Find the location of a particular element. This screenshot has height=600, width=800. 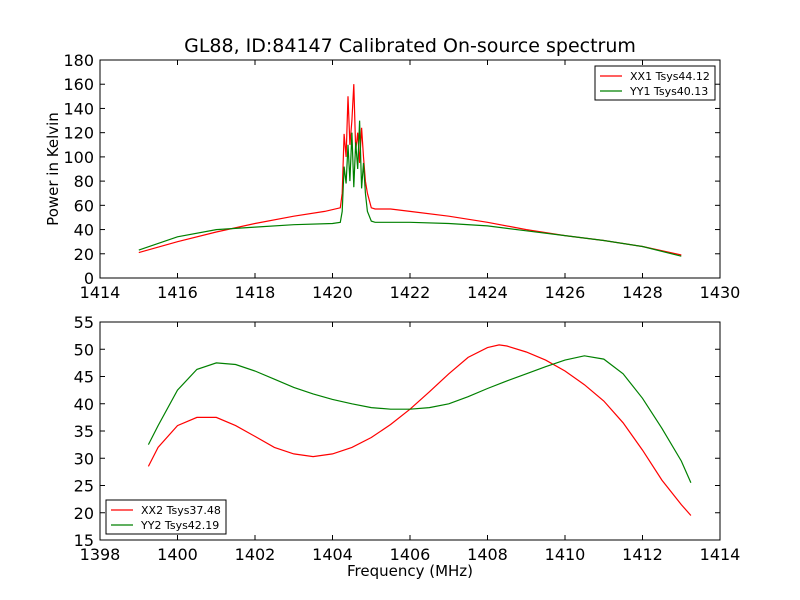

legend: XX2 Tsys37.48 YY2 Tsys42.19 is located at coordinates (166, 517).